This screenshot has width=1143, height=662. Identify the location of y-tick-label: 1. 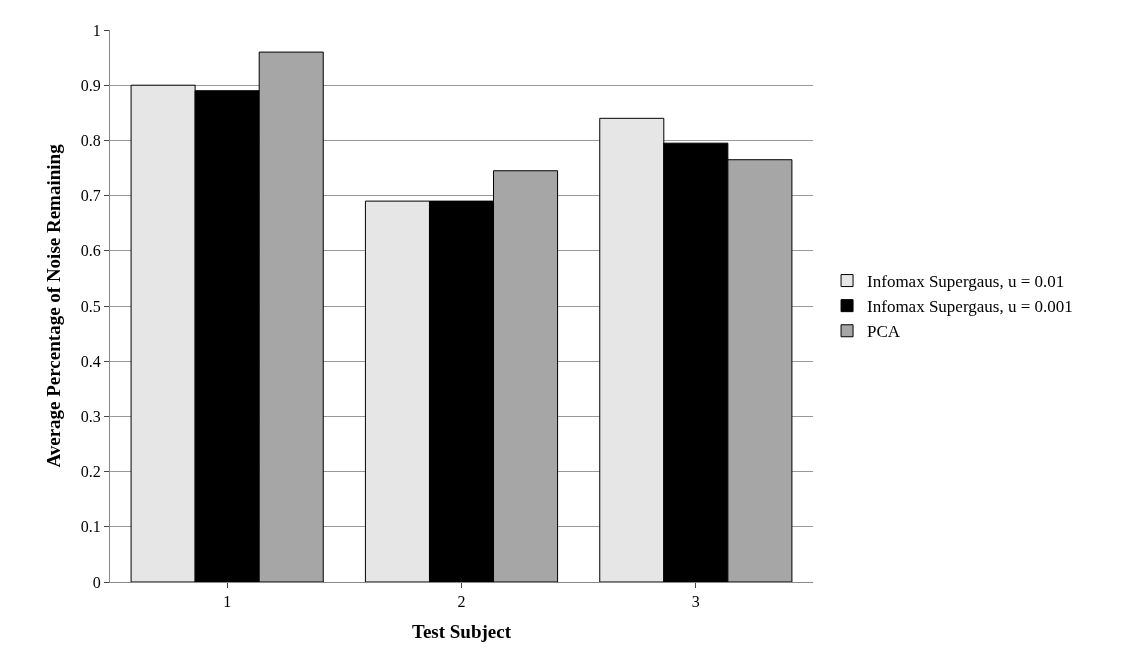
(96, 30).